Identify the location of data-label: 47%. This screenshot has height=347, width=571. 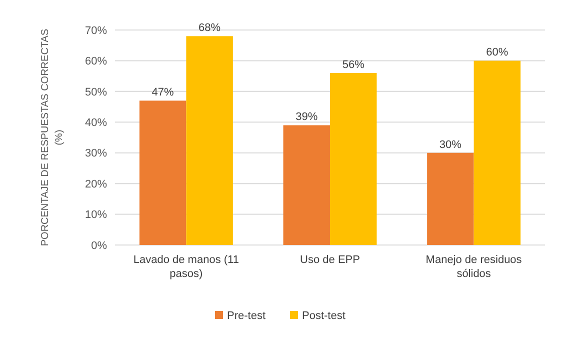
(163, 92).